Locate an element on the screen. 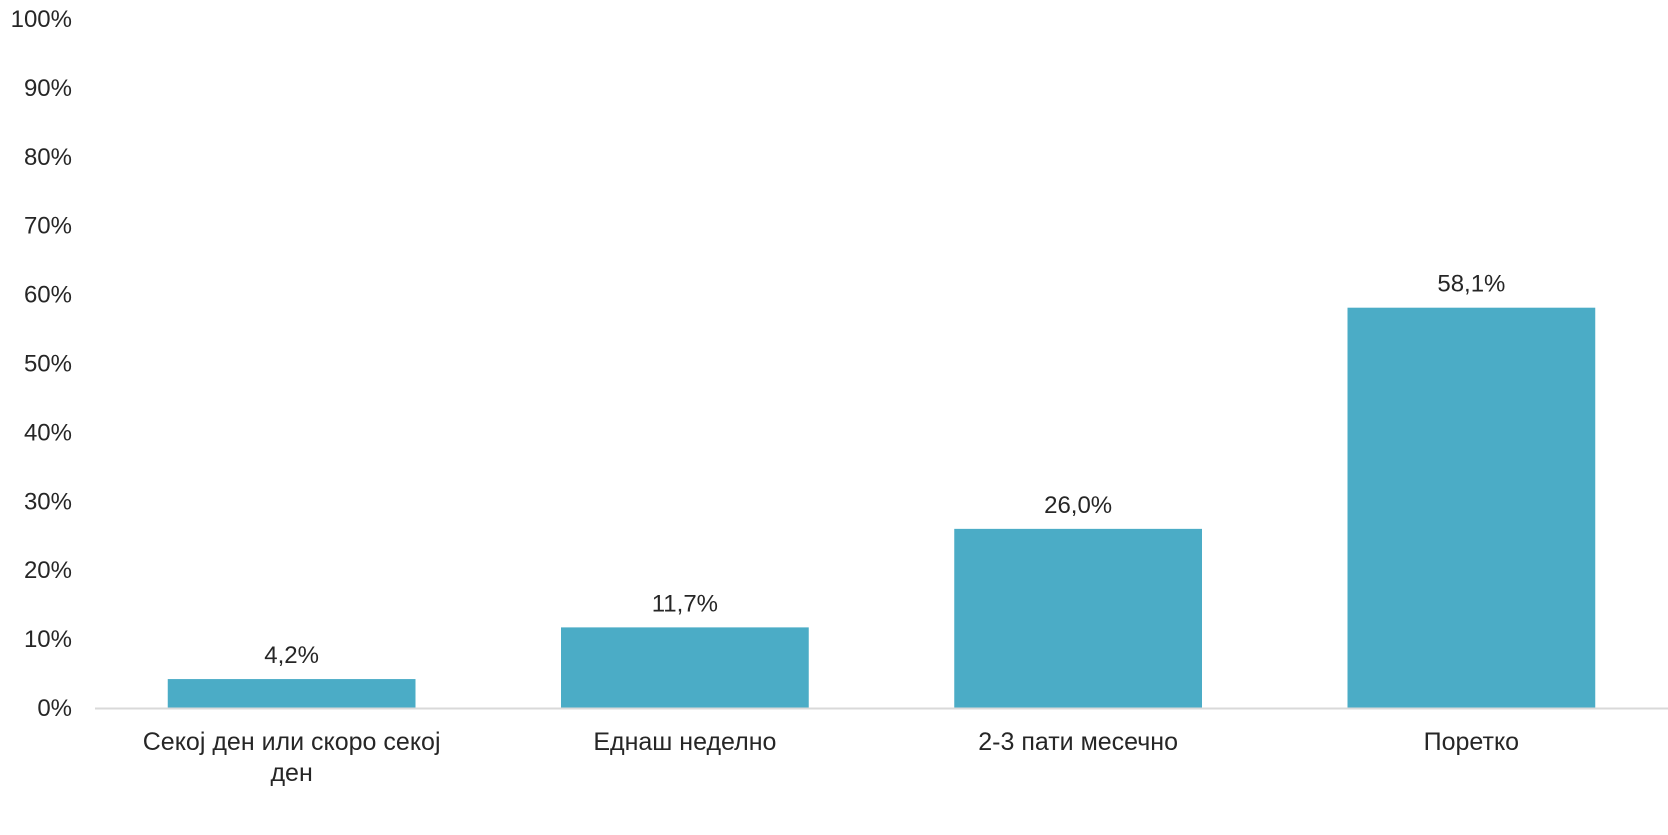 The image size is (1668, 835). y-axis-tick-labels: 0% 10% 20% 30% 40% 50% 60% 70% 80% 90% 100% is located at coordinates (41, 364).